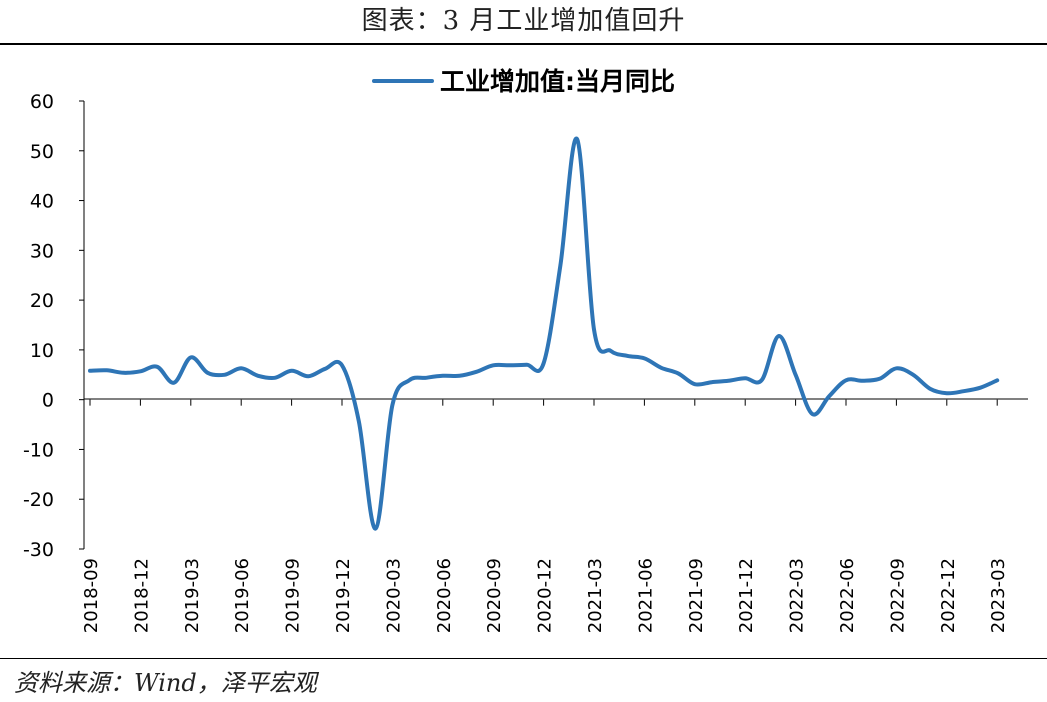 This screenshot has height=702, width=1047. I want to click on x-tick-label: 2023-03, so click(998, 595).